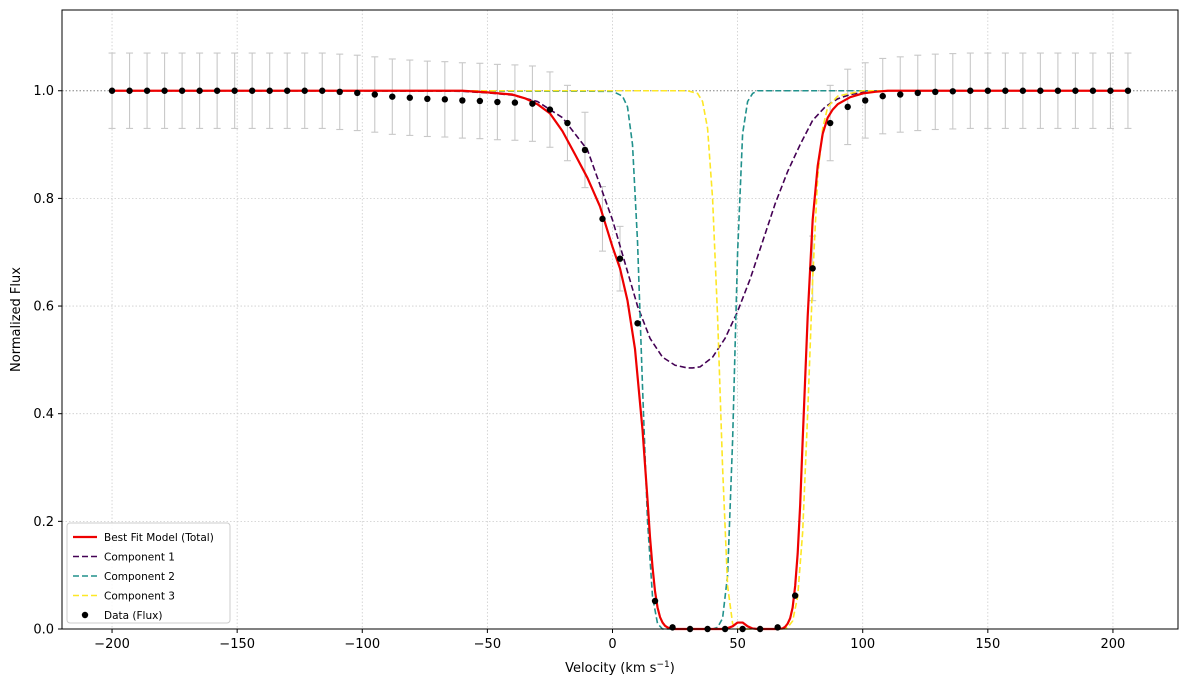  I want to click on x-tick-label: 200, so click(1113, 644).